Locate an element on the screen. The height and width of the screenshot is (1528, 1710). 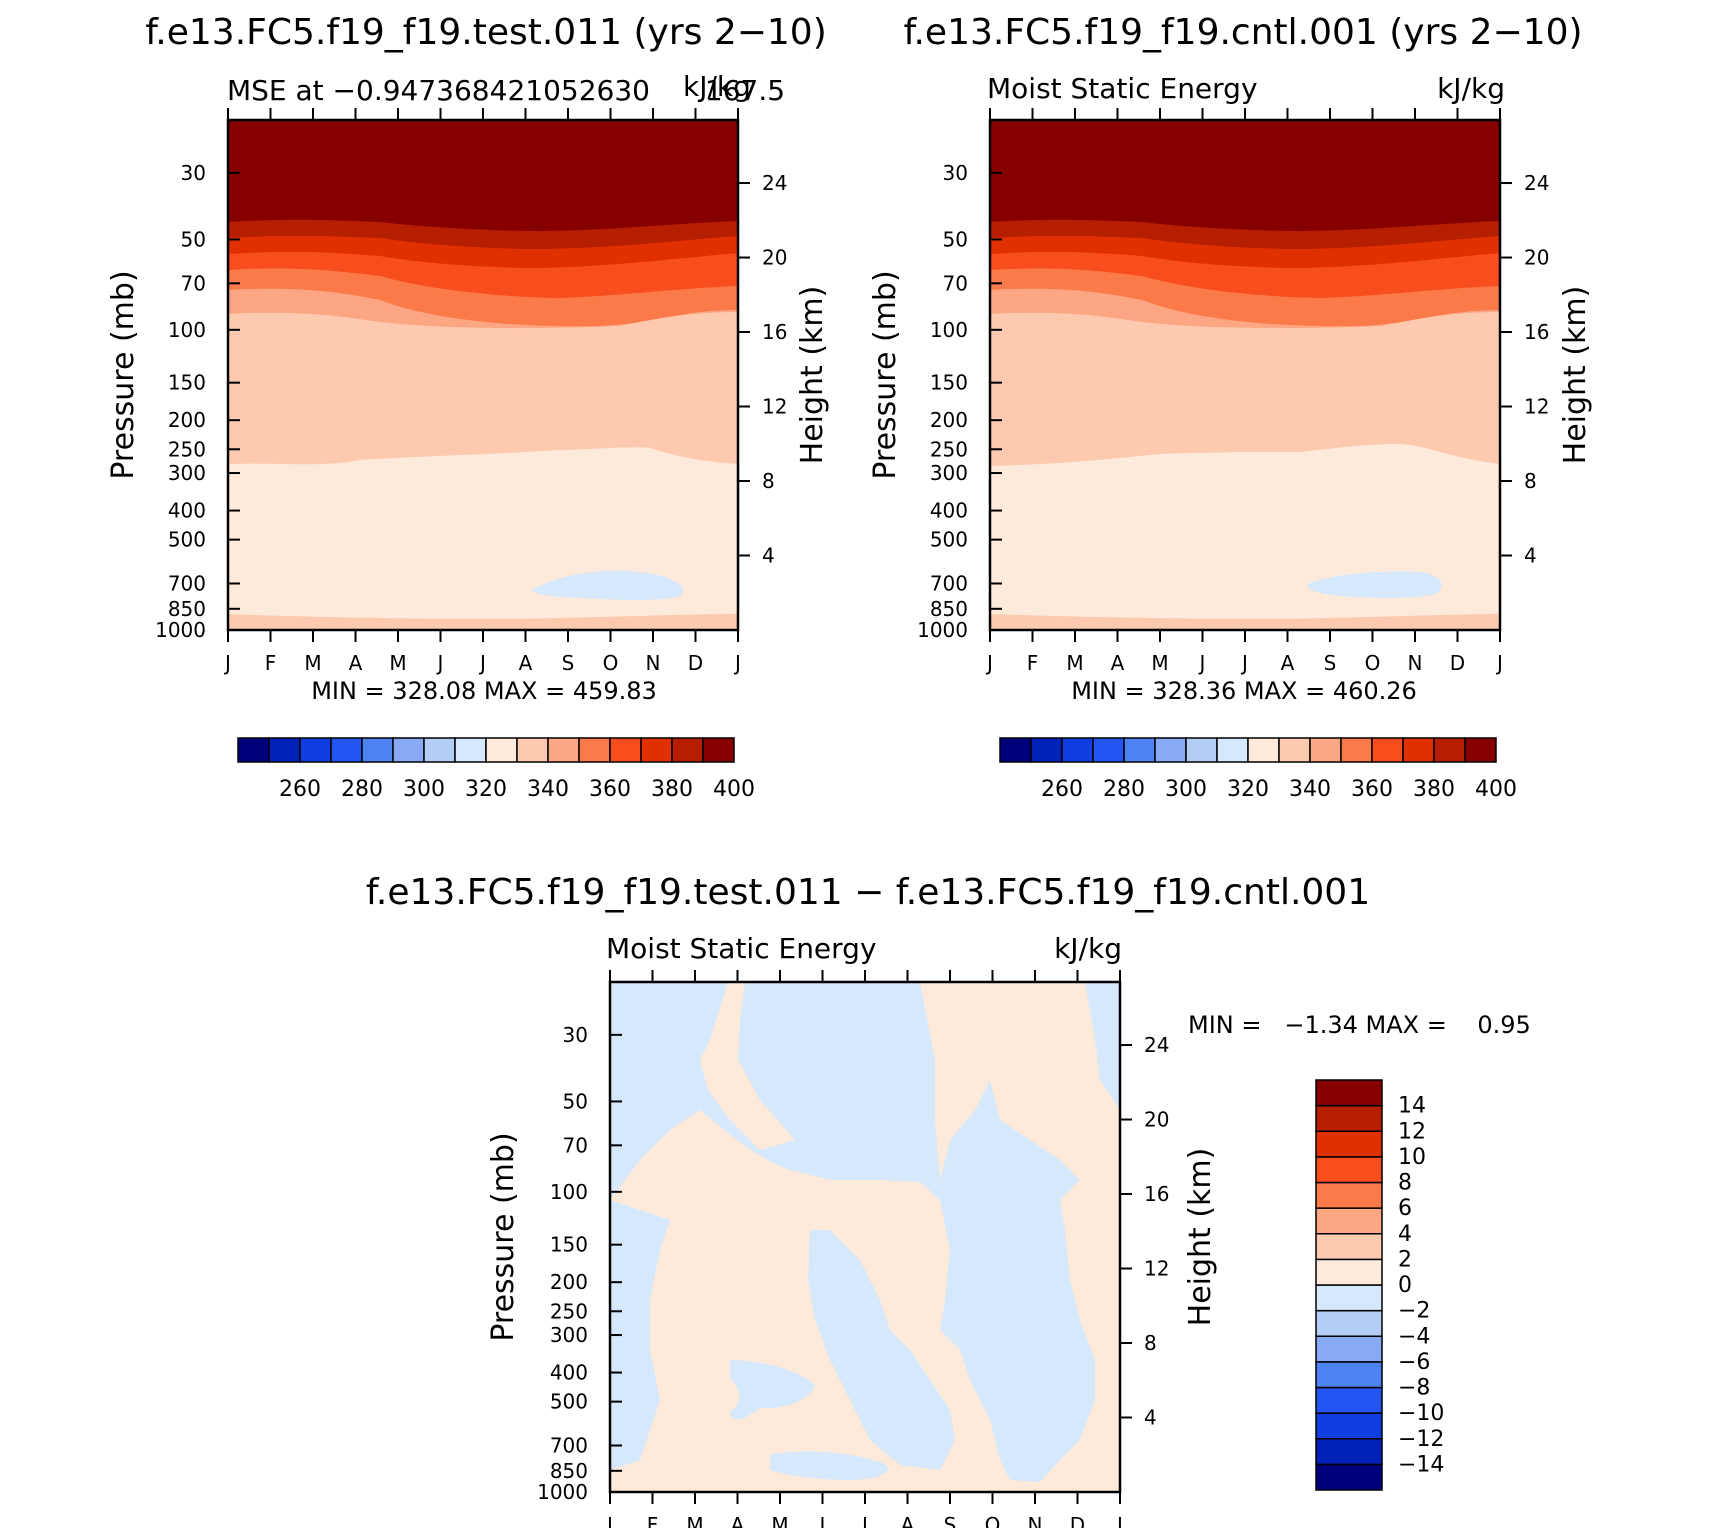
colorbar-label: 280 is located at coordinates (1124, 789).